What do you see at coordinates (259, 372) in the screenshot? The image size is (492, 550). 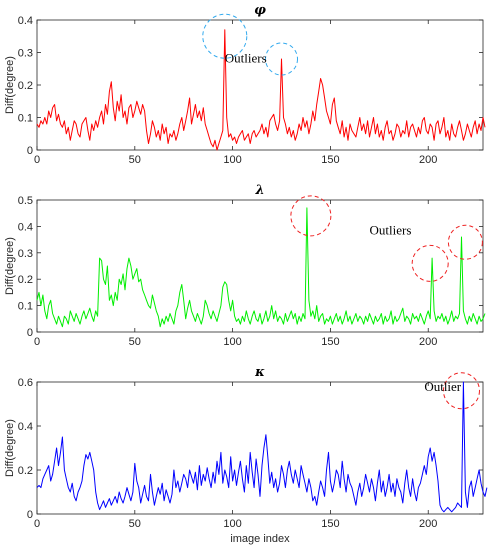 I see `chart-title: κ` at bounding box center [259, 372].